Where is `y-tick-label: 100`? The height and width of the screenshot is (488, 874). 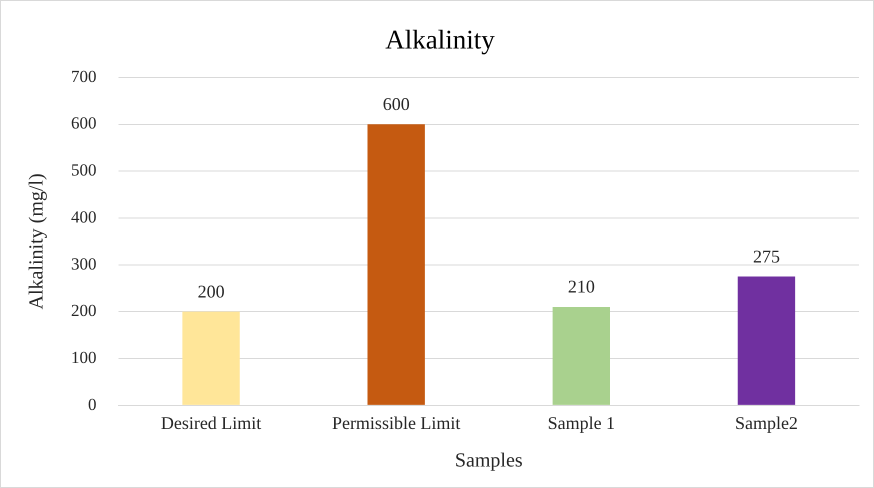 y-tick-label: 100 is located at coordinates (83, 358).